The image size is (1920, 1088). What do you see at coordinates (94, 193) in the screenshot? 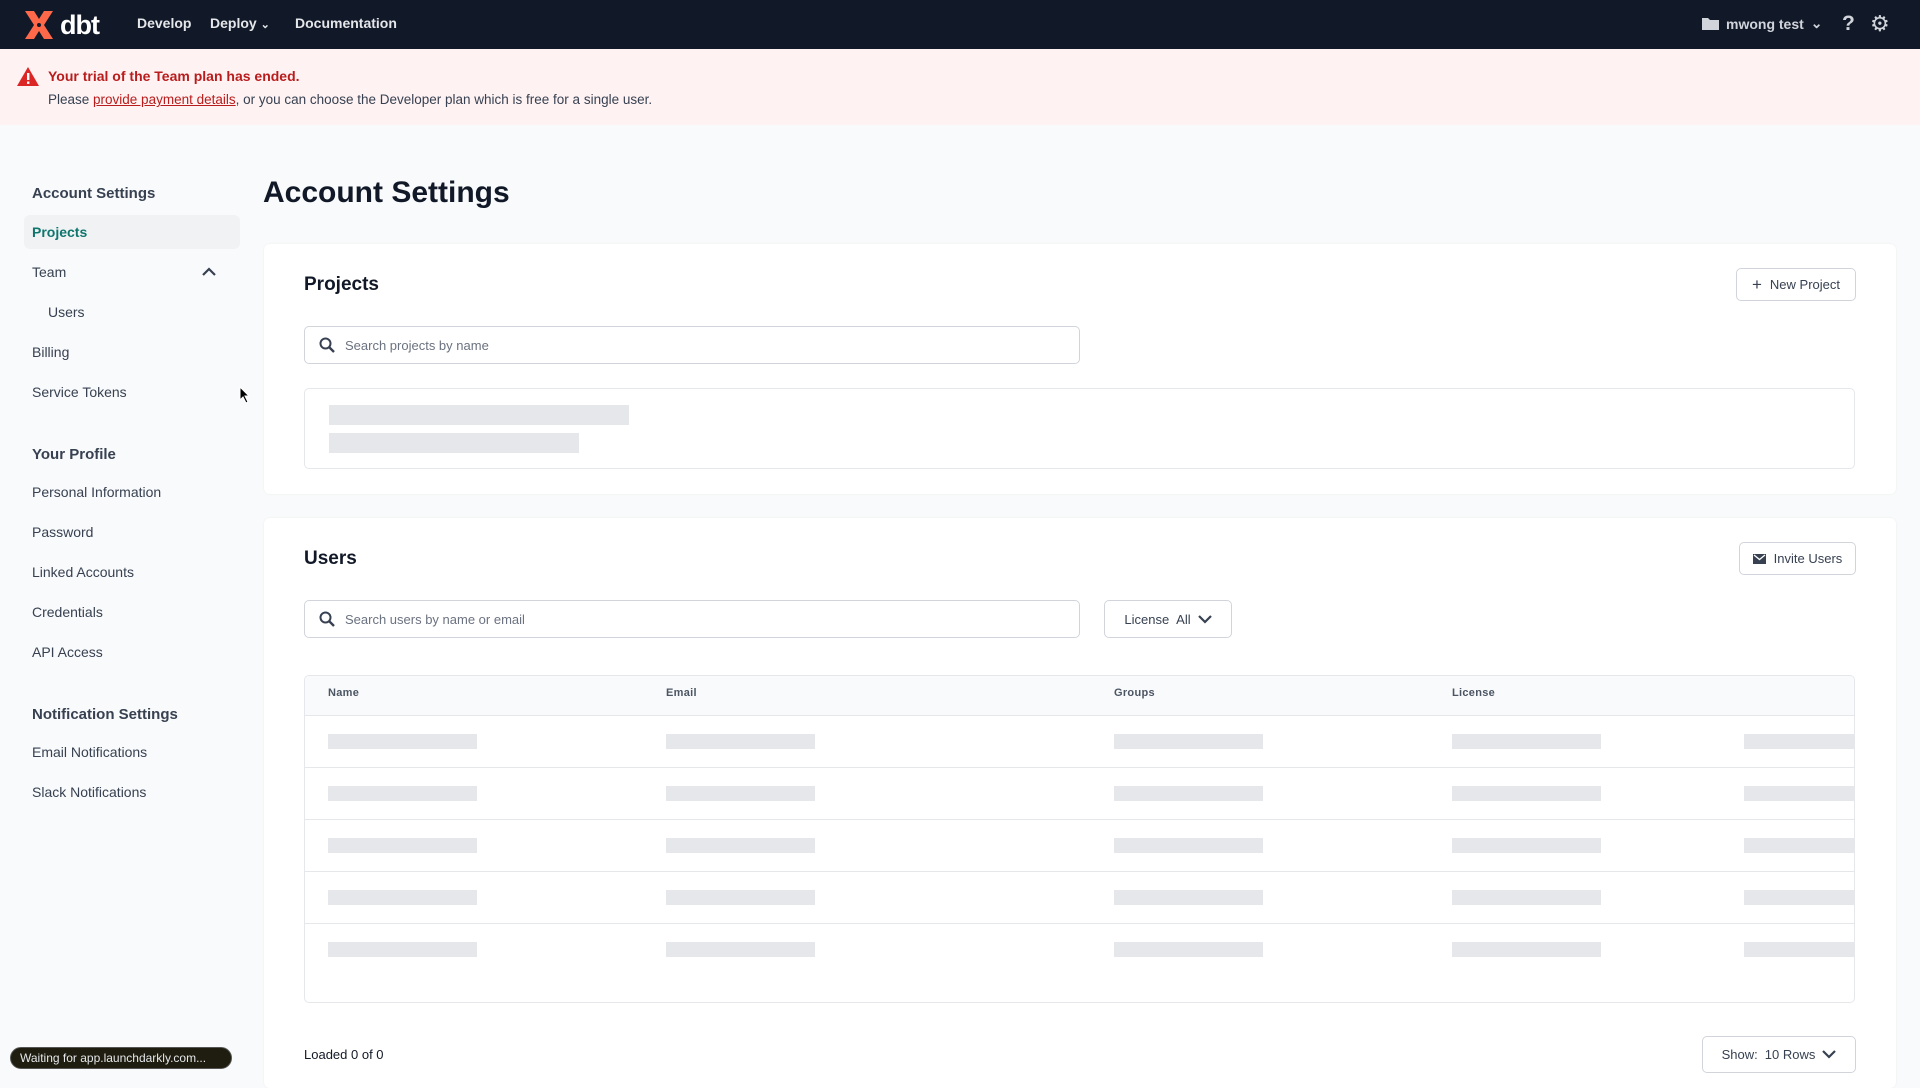
I see `sidebar-heading-account: Account Settings` at bounding box center [94, 193].